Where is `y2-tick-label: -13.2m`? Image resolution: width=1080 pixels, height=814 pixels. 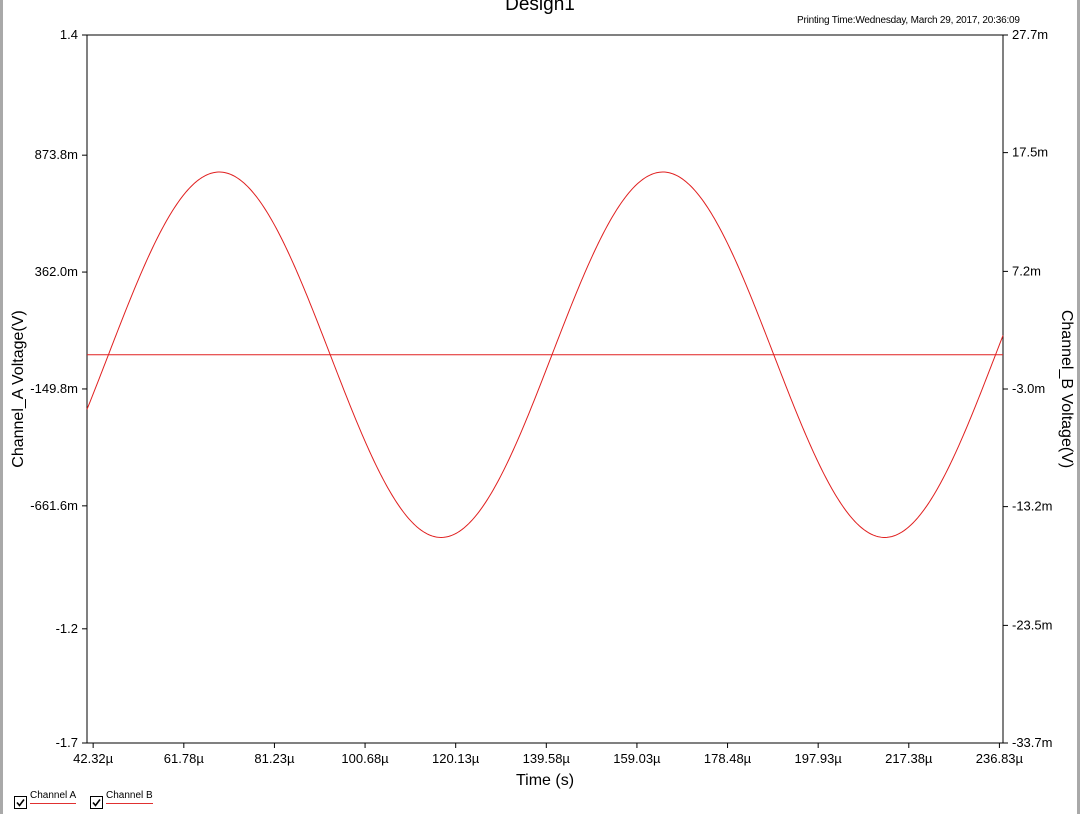
y2-tick-label: -13.2m is located at coordinates (1032, 506).